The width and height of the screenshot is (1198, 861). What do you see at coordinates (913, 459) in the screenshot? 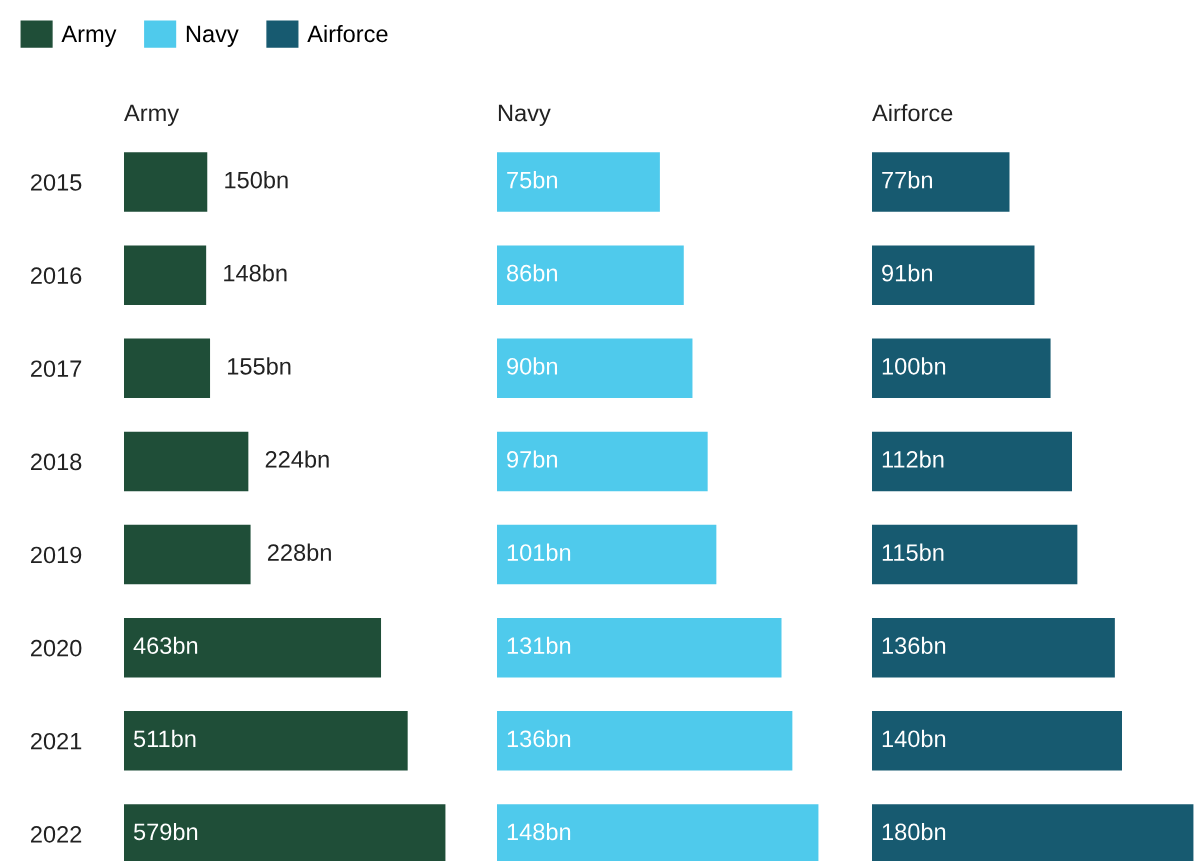
I see `data-label: 112bn` at bounding box center [913, 459].